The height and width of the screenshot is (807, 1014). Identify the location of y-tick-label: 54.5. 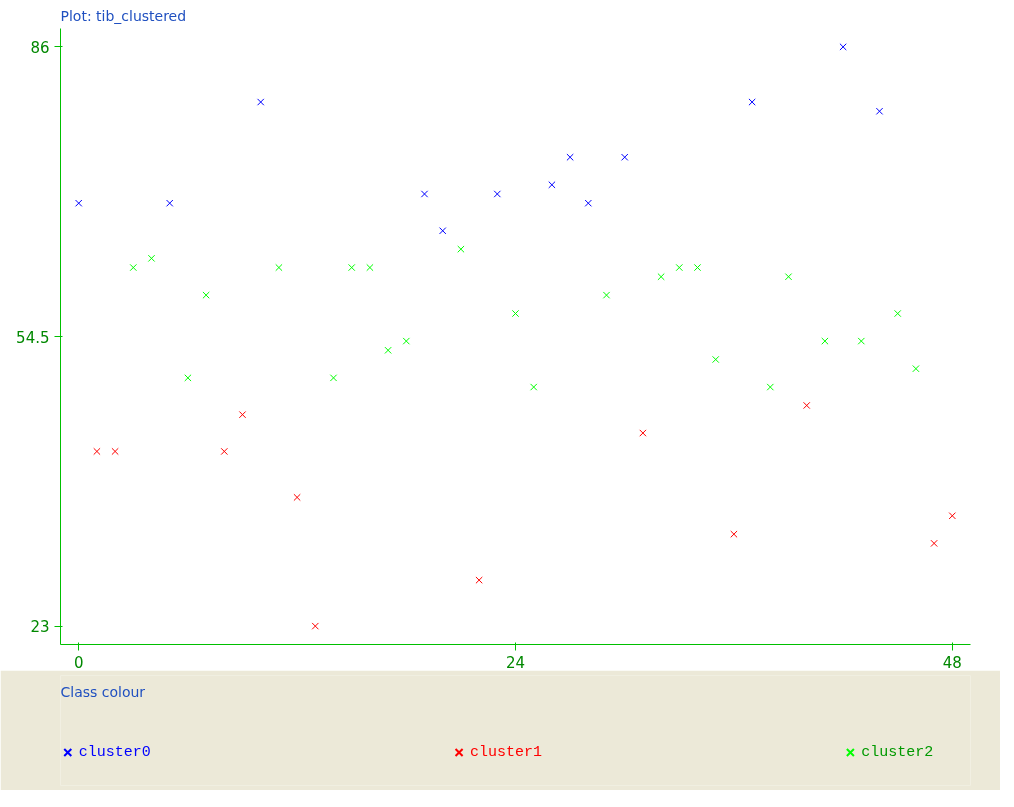
(33, 337).